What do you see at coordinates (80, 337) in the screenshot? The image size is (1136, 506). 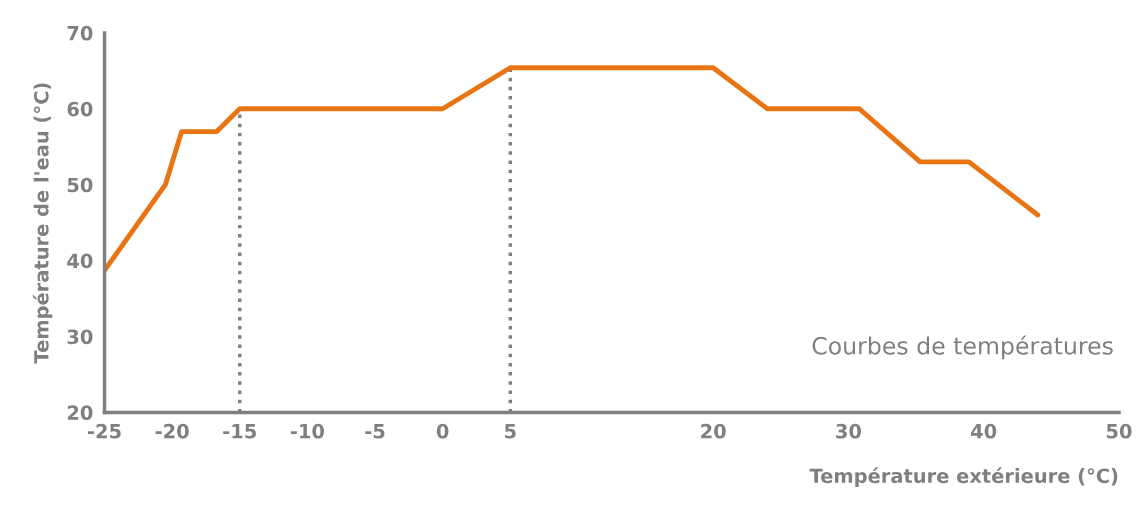 I see `y-tick-label: 30` at bounding box center [80, 337].